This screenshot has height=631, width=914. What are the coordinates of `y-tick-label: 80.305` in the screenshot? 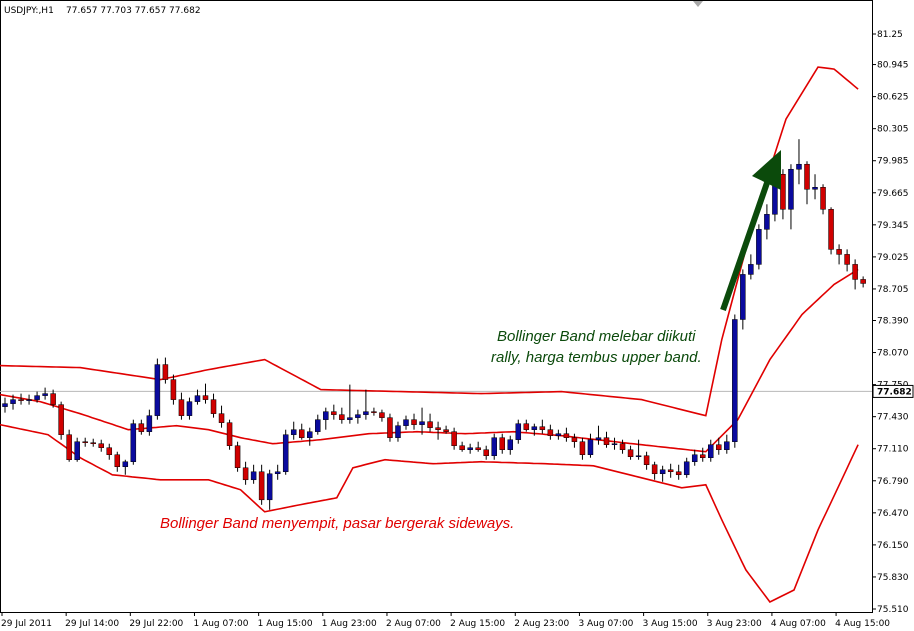 It's located at (893, 130).